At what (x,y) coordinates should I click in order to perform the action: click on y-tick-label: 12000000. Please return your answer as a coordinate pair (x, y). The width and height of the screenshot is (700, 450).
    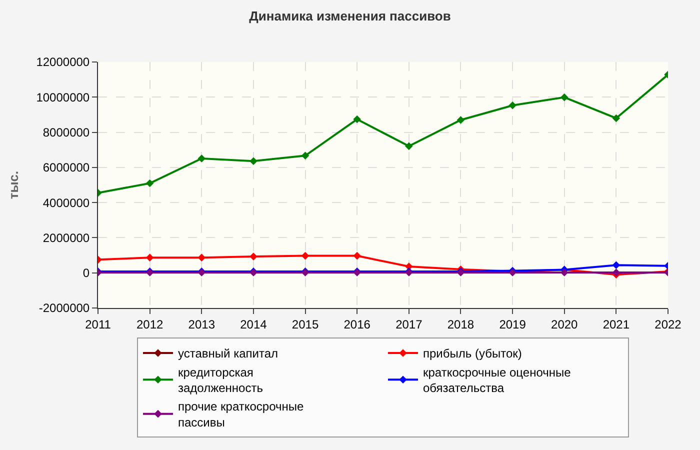
    Looking at the image, I should click on (63, 62).